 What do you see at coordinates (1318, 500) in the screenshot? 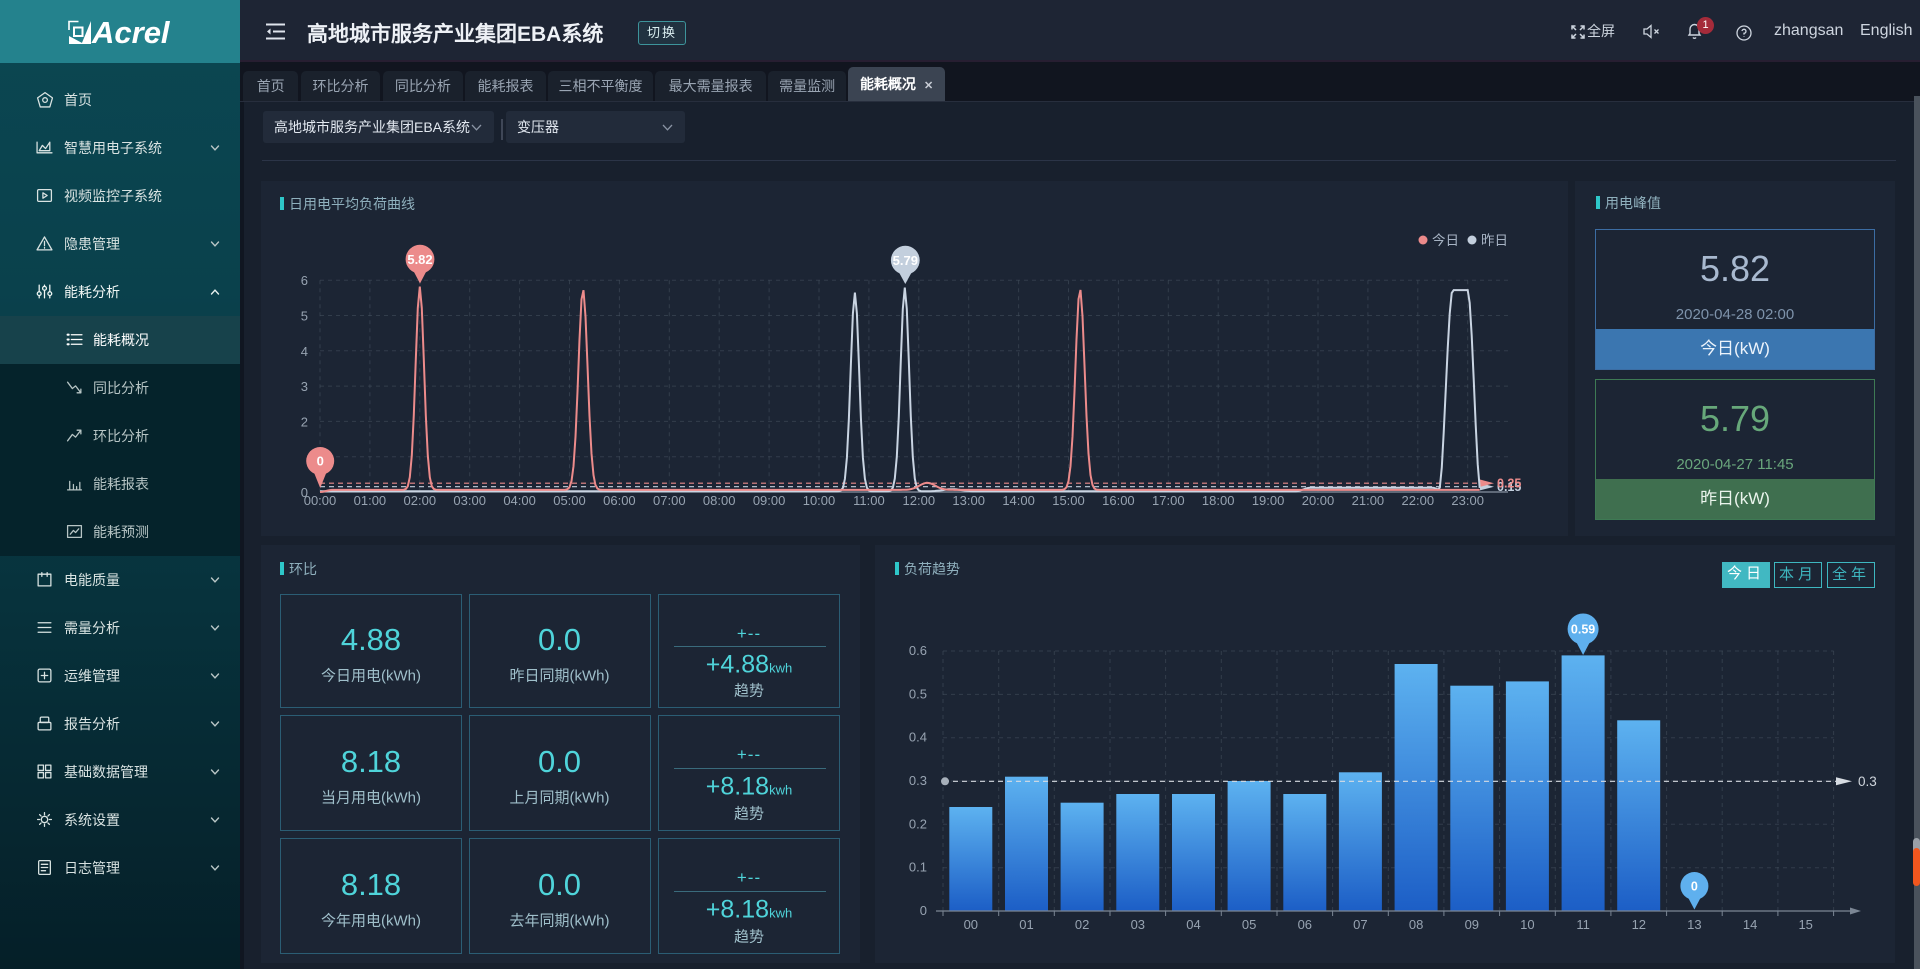
I see `svg-text: 20:00` at bounding box center [1318, 500].